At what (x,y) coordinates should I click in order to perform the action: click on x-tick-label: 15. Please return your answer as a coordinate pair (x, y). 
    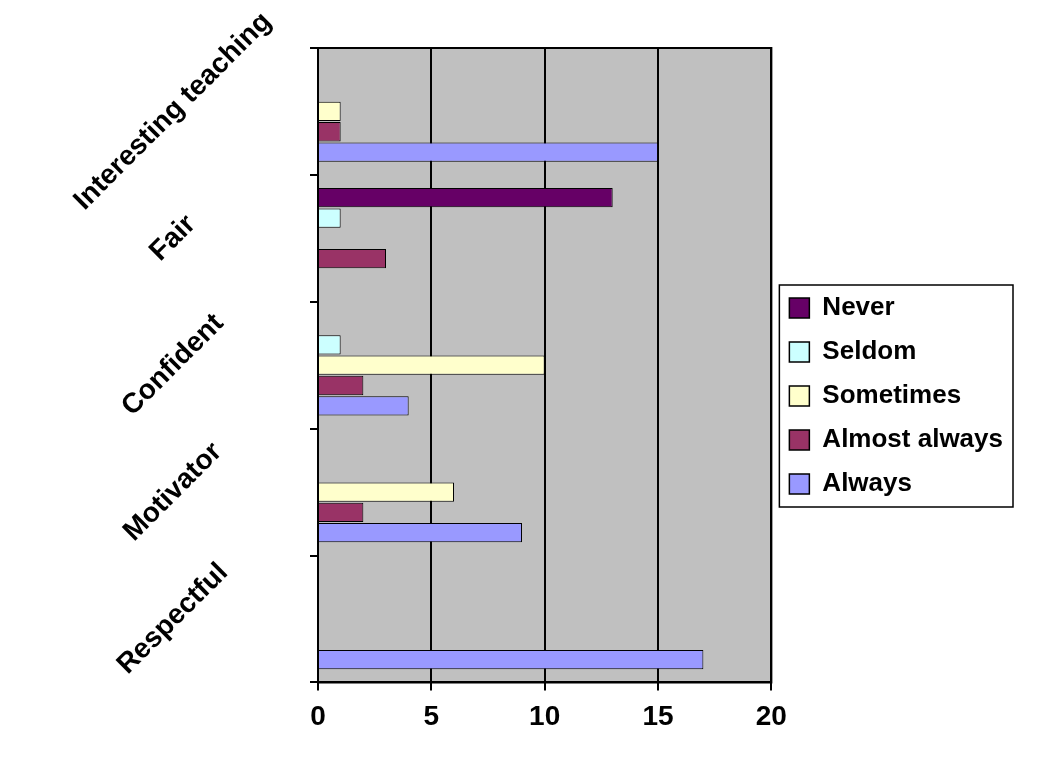
    Looking at the image, I should click on (658, 715).